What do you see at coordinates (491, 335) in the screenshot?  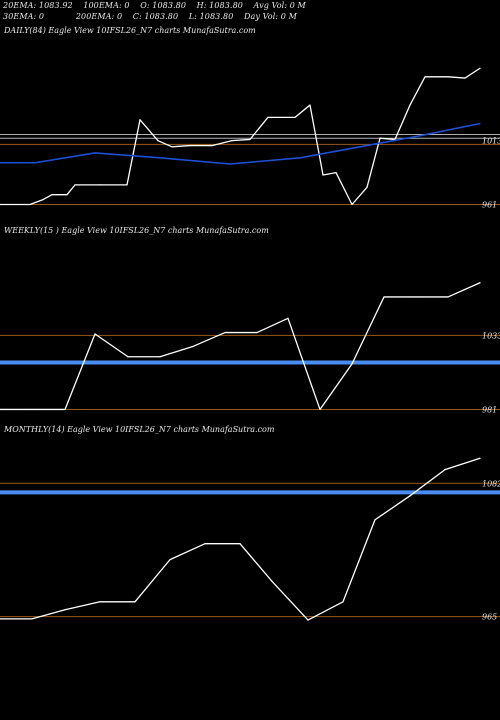 I see `weekly-y-tick-label: 1033` at bounding box center [491, 335].